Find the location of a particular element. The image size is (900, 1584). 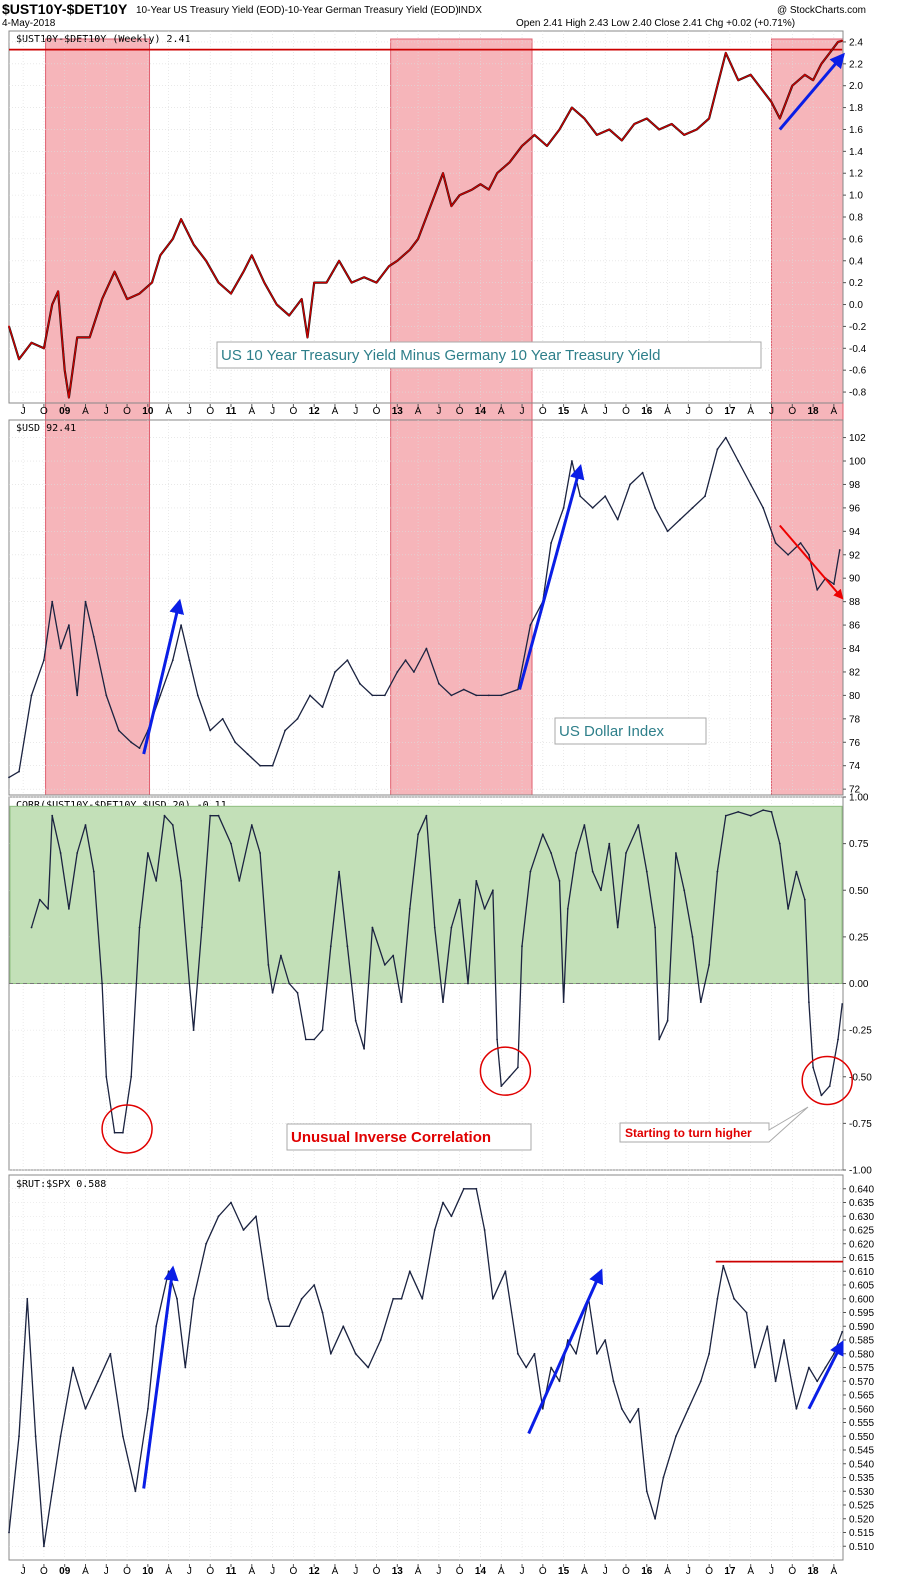

y-axis: 72 74 76 78 80 82 84 86 88 90 92 94 96 98 100 102 is located at coordinates (854, 614).